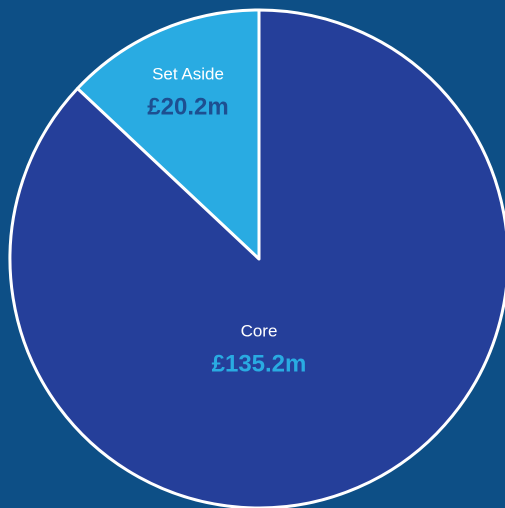 This screenshot has width=505, height=508. I want to click on slice-label: Core, so click(259, 330).